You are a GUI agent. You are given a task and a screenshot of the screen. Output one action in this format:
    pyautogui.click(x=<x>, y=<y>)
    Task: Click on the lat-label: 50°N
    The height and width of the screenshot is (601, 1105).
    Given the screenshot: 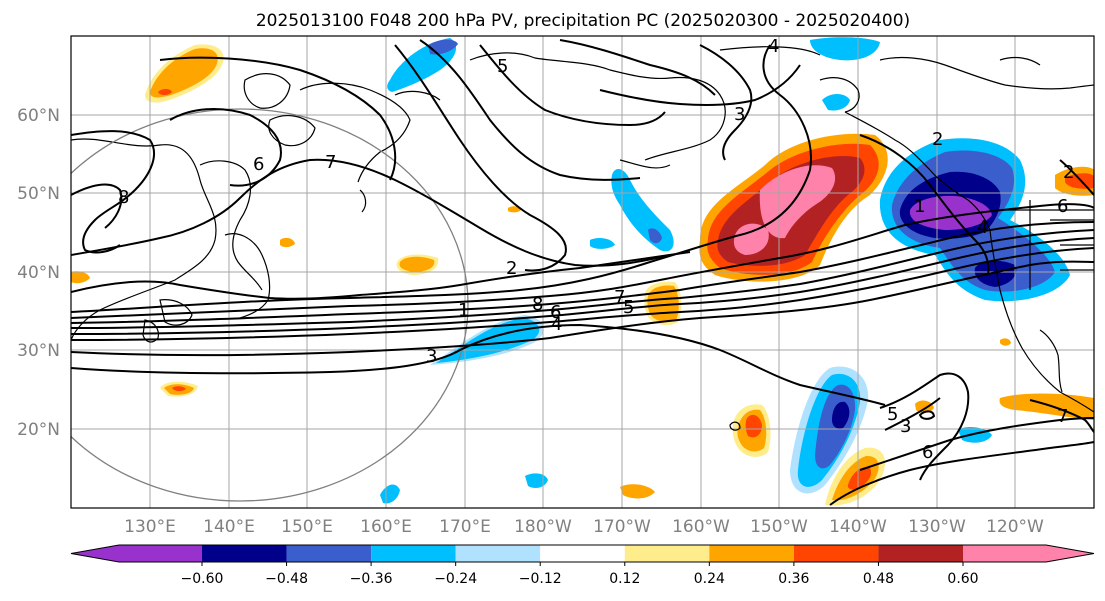 What is the action you would take?
    pyautogui.click(x=38, y=194)
    